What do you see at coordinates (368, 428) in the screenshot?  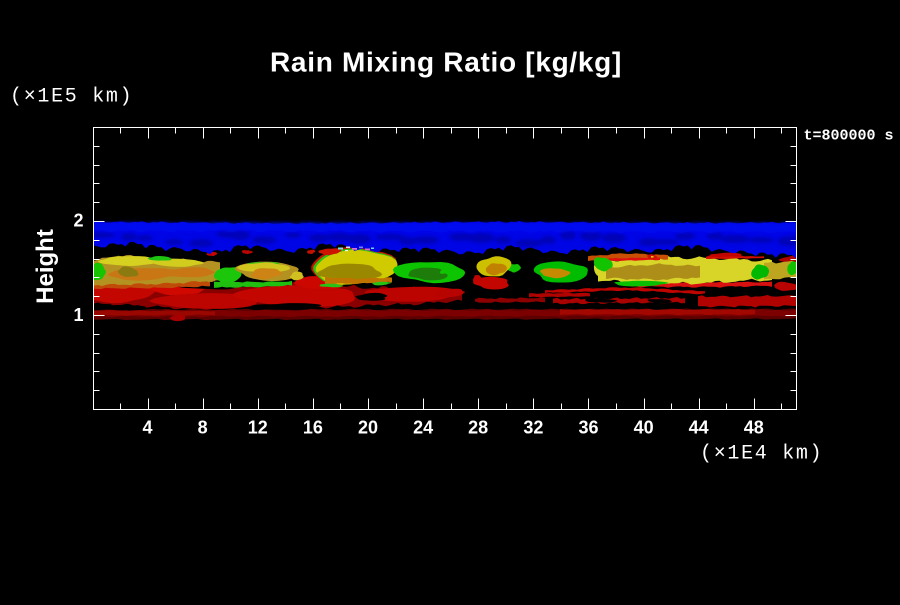 I see `svg-text: 20` at bounding box center [368, 428].